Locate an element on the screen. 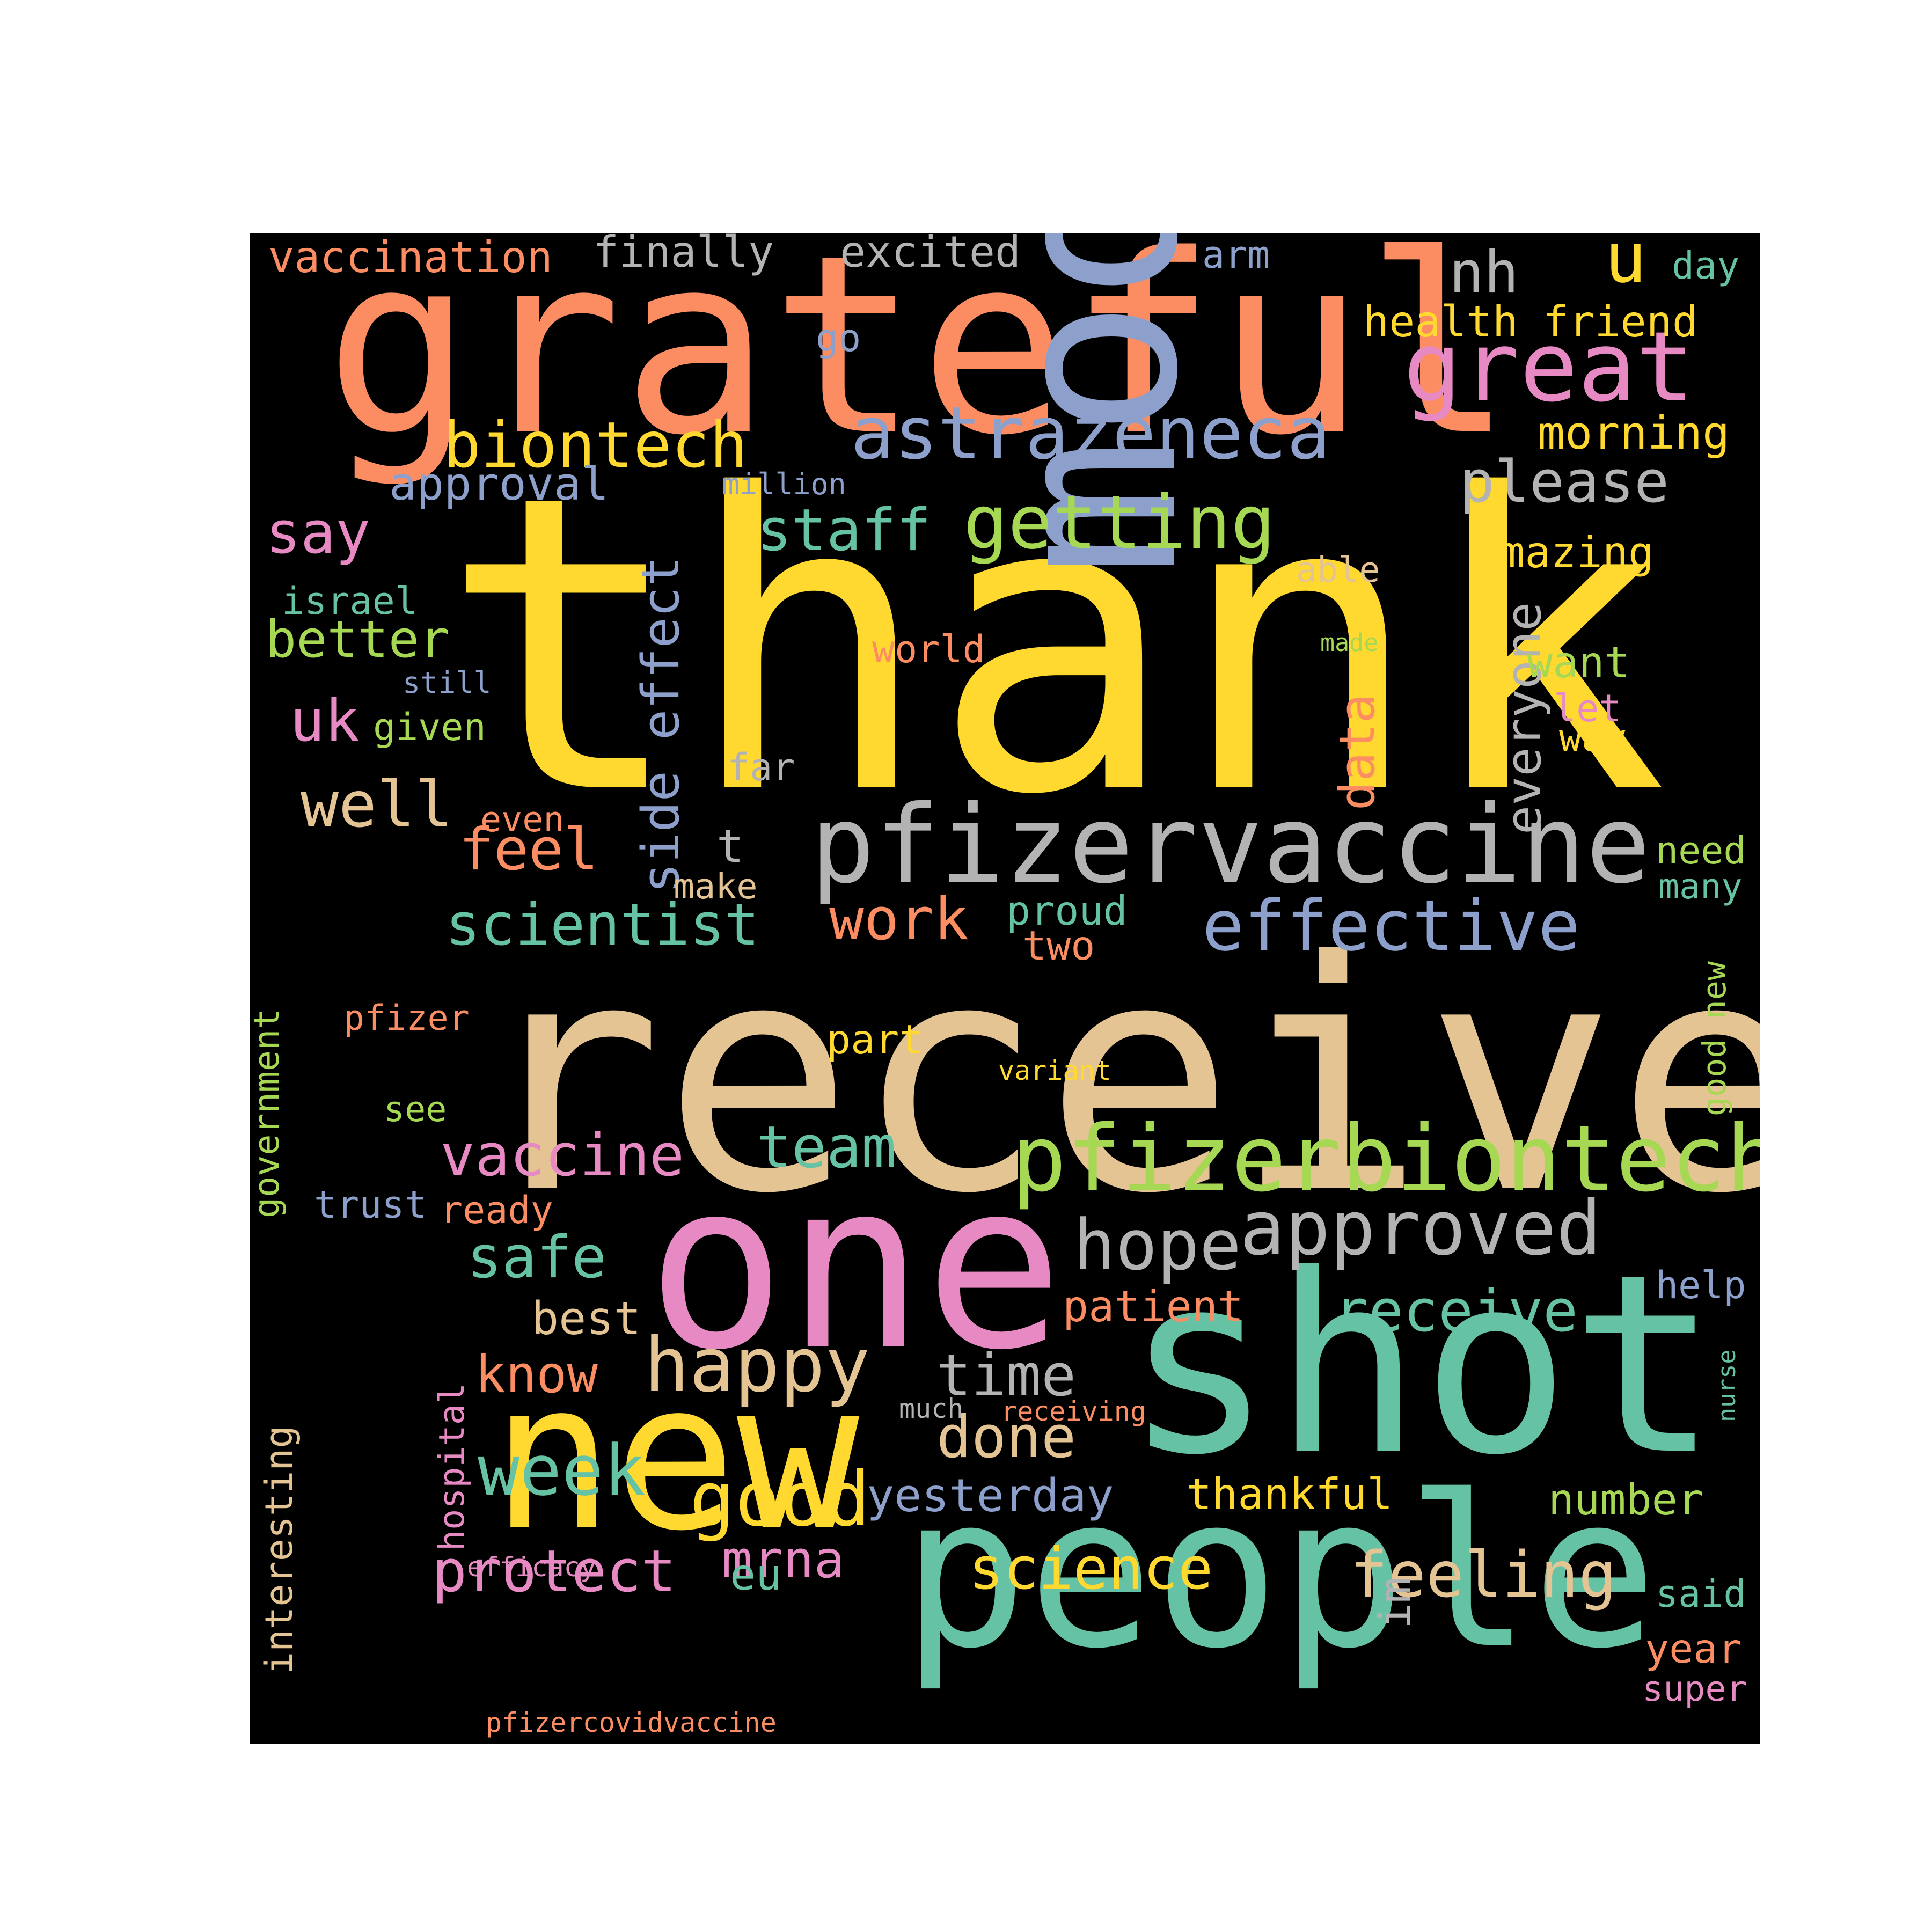  word-made: made is located at coordinates (1349, 642).